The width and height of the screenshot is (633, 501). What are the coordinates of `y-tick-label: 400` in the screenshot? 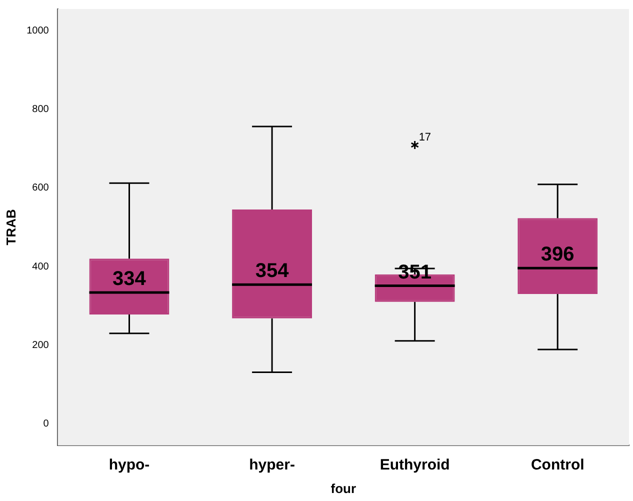 It's located at (41, 266).